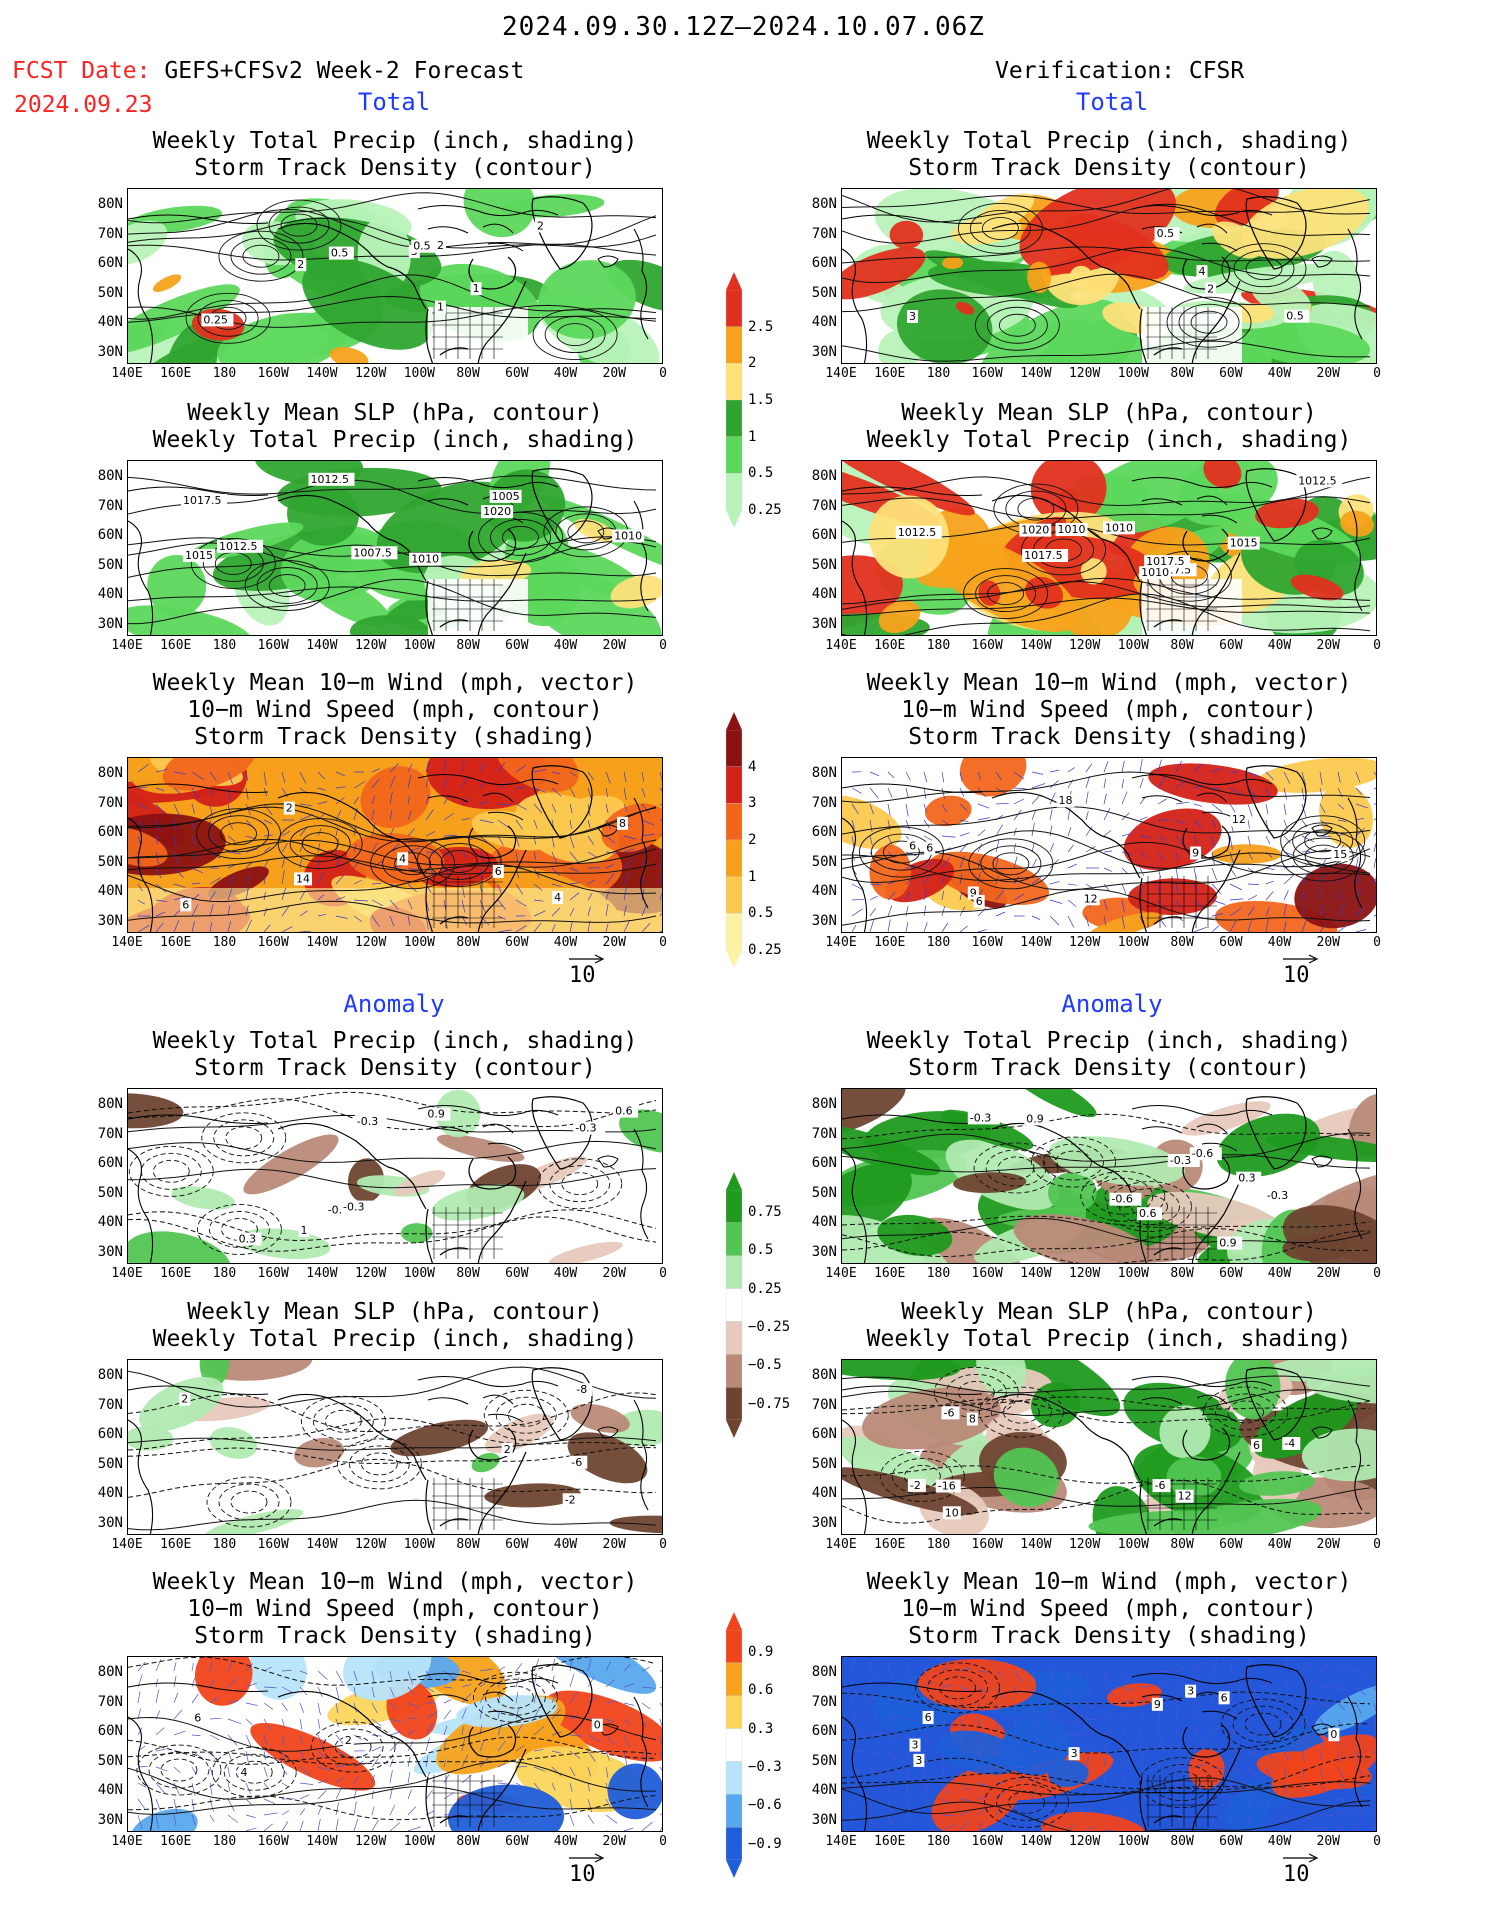 This screenshot has width=1487, height=1925. What do you see at coordinates (952, 1512) in the screenshot?
I see `map-ob-anom-slp-contour-label: 10` at bounding box center [952, 1512].